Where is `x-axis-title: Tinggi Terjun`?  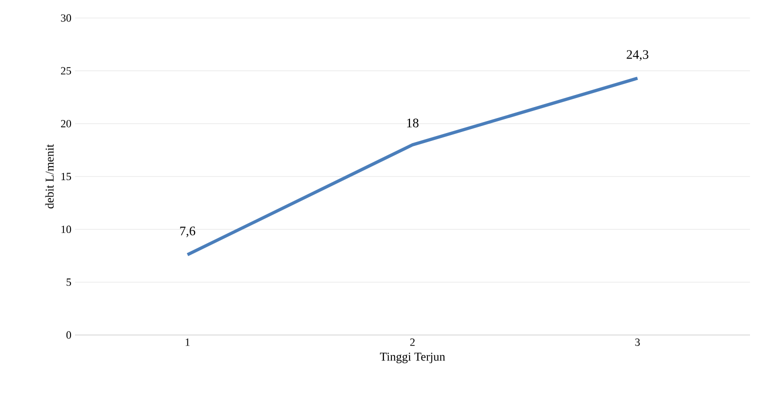 x-axis-title: Tinggi Terjun is located at coordinates (413, 358).